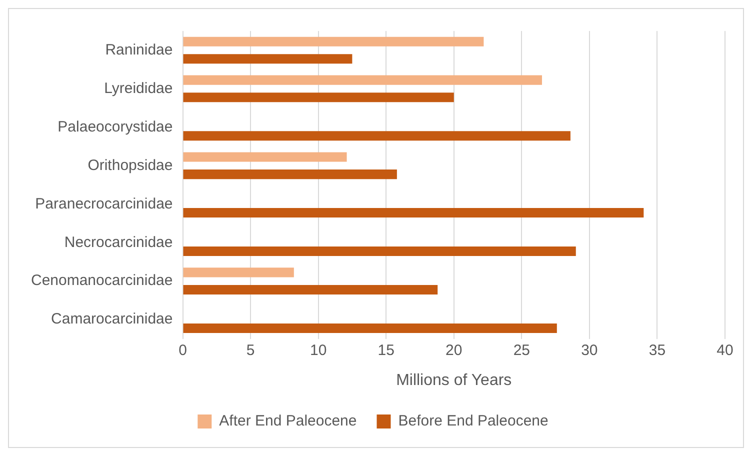  I want to click on legend-label: Before End Paleocene, so click(473, 421).